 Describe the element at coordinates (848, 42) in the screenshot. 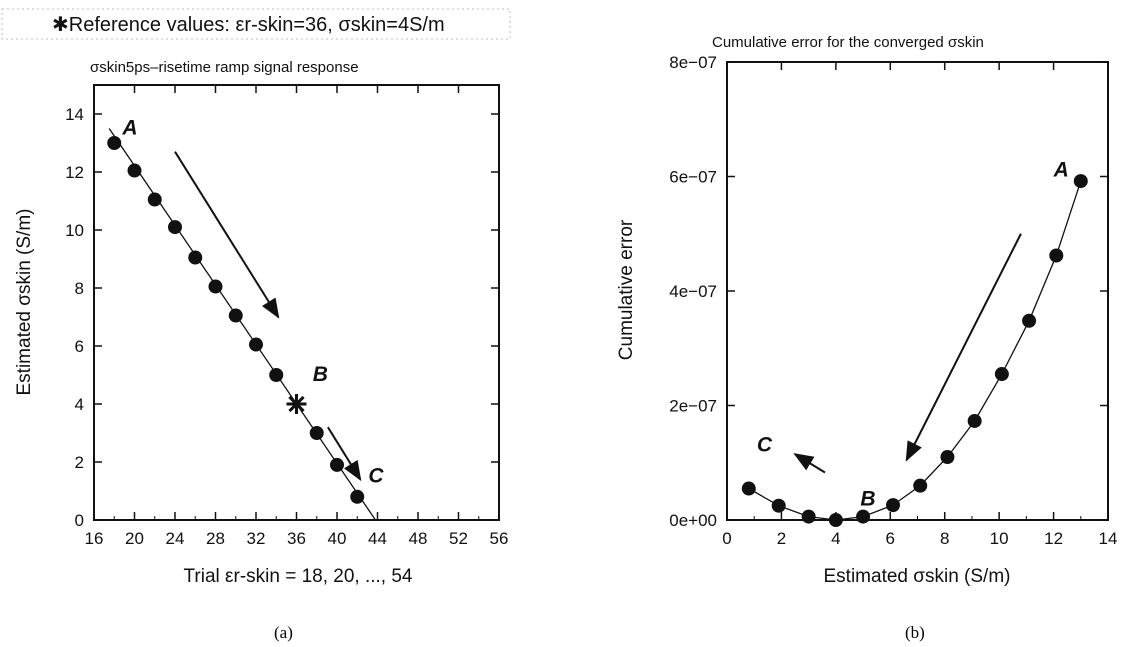

I see `chart-title-b: Cumulative error for the converged σskin` at that location.